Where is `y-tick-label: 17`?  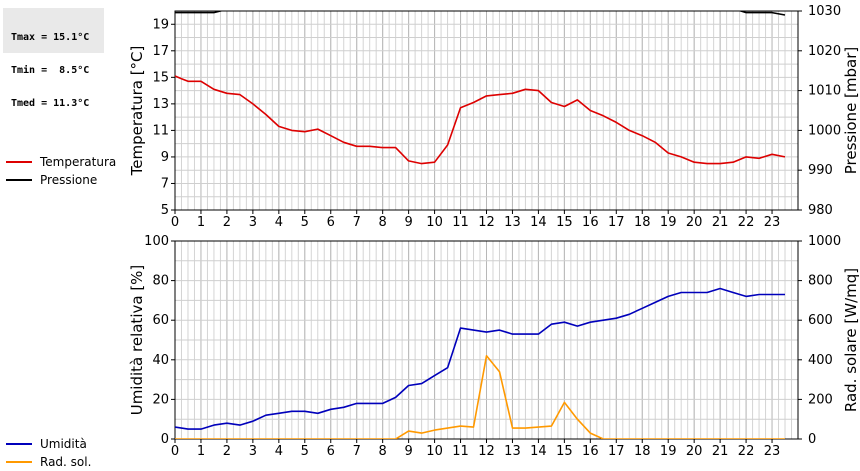 y-tick-label: 17 is located at coordinates (160, 51).